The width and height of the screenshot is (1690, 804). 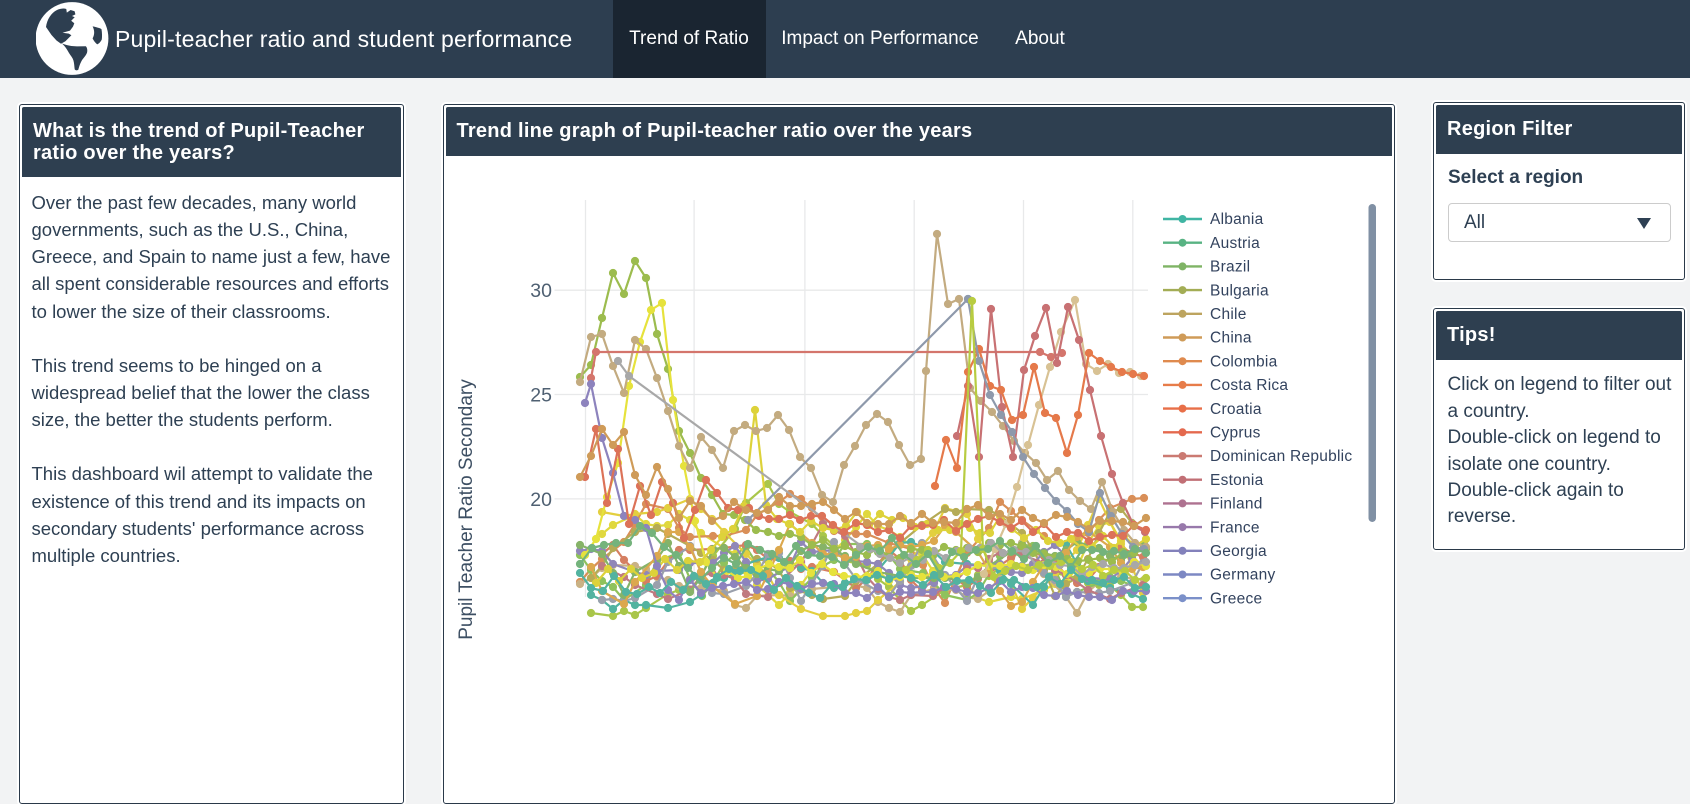 What do you see at coordinates (1239, 290) in the screenshot?
I see `svg-text: Bulgaria` at bounding box center [1239, 290].